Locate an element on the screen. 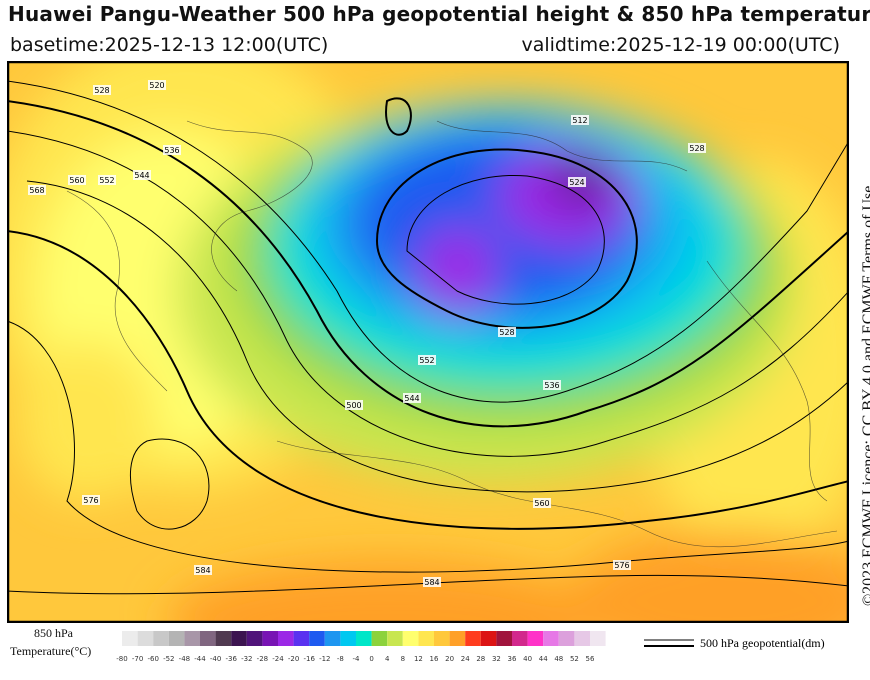  colorbar-label: -70 is located at coordinates (137, 659).